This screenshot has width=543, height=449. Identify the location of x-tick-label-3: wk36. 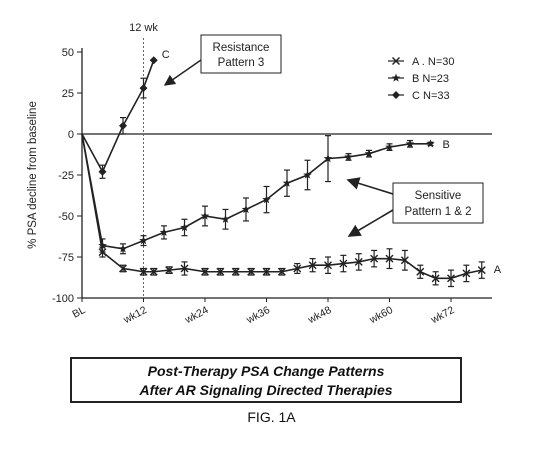
(258, 315).